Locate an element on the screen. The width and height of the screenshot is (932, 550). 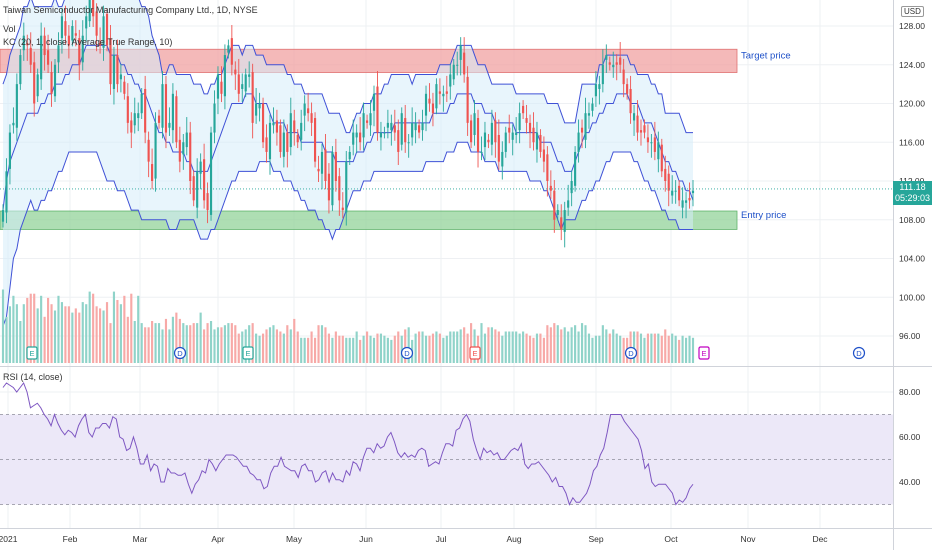
currency-button: USD is located at coordinates (912, 11).